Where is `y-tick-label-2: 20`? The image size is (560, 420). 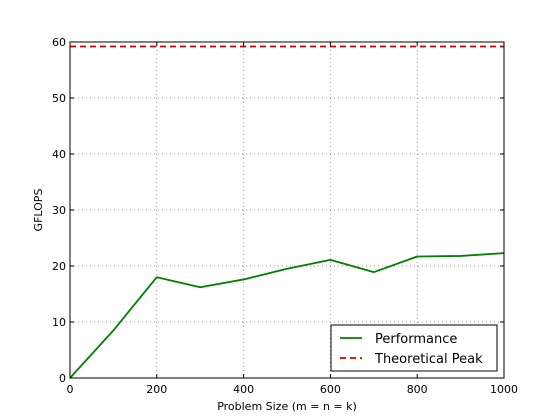
y-tick-label-2: 20 is located at coordinates (59, 266).